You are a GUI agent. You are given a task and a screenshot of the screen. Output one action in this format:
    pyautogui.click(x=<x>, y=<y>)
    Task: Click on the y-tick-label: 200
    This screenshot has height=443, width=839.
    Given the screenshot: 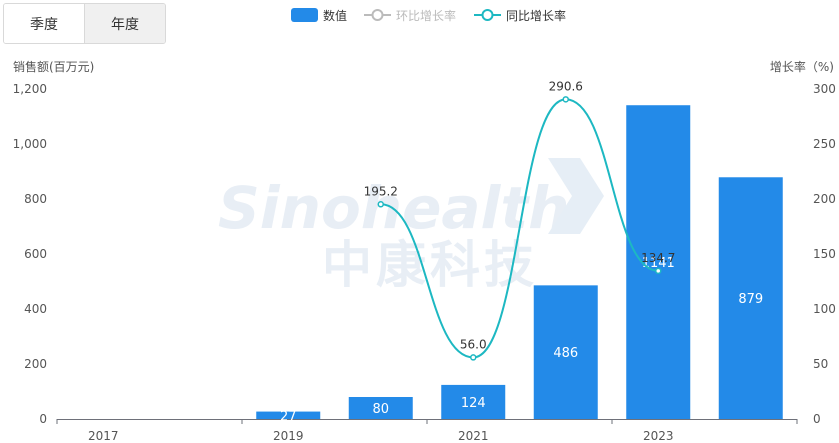 What is the action you would take?
    pyautogui.click(x=35, y=364)
    